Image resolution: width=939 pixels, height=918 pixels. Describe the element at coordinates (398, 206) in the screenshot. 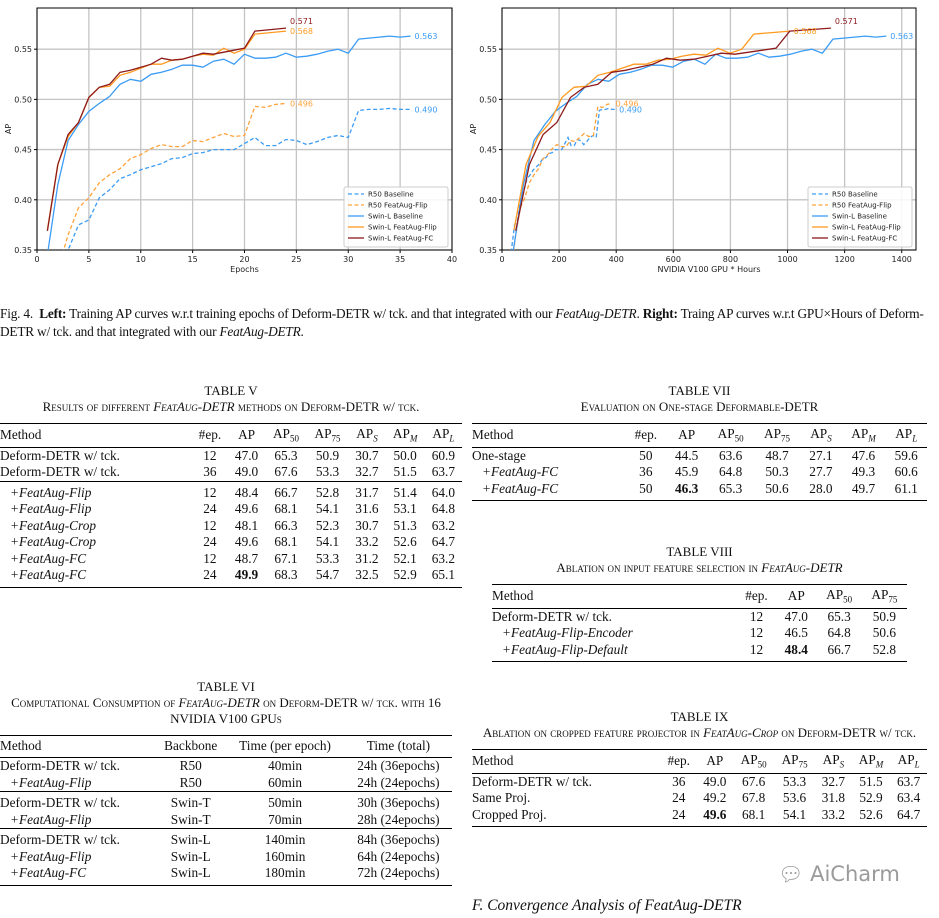

I see `legend-entry: R50 FeatAug-Flip` at that location.